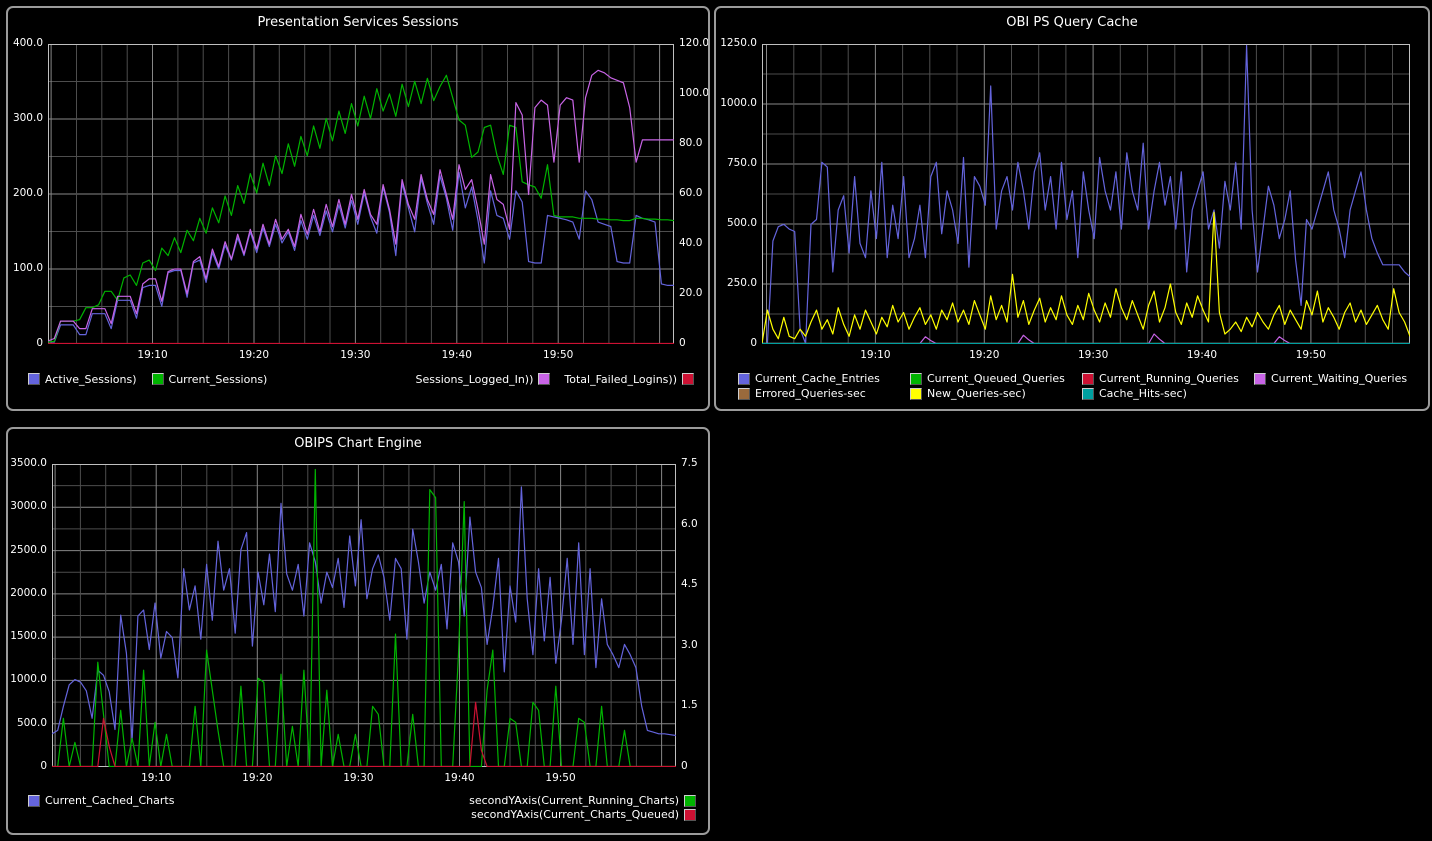  What do you see at coordinates (28, 463) in the screenshot?
I see `axis-tick-label: 3500.0` at bounding box center [28, 463].